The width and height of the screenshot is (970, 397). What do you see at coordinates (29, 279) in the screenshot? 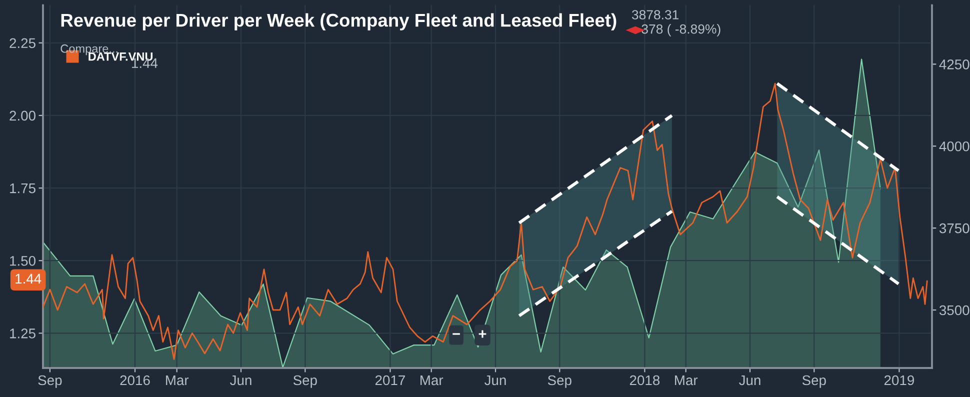
I see `text: 1.44` at bounding box center [29, 279].